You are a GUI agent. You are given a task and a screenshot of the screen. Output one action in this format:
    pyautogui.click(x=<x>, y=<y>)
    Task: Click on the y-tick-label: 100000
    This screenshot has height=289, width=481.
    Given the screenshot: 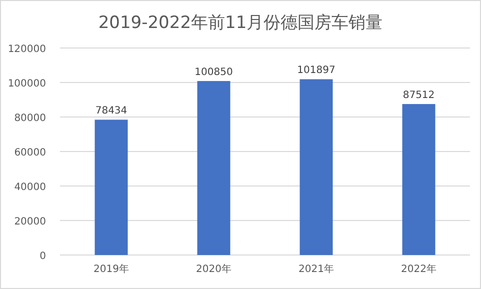 What is the action you would take?
    pyautogui.click(x=27, y=84)
    